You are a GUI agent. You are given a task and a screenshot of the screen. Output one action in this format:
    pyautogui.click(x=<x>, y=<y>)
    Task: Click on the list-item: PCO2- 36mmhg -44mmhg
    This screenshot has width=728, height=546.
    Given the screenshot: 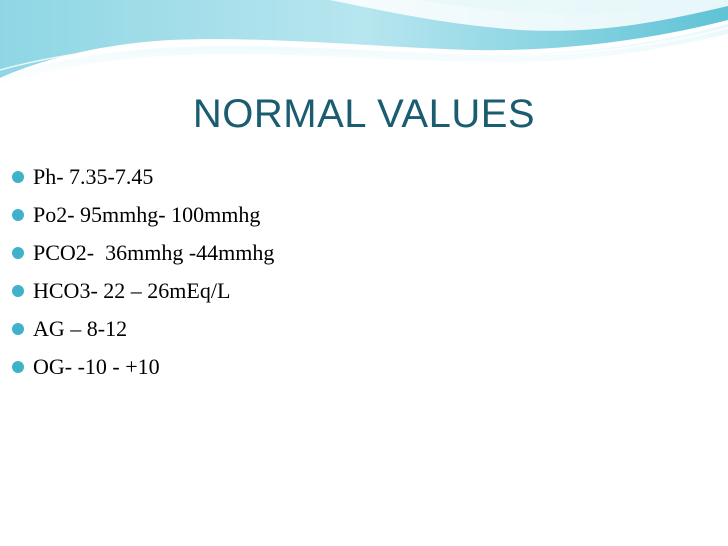 What is the action you would take?
    pyautogui.click(x=143, y=253)
    